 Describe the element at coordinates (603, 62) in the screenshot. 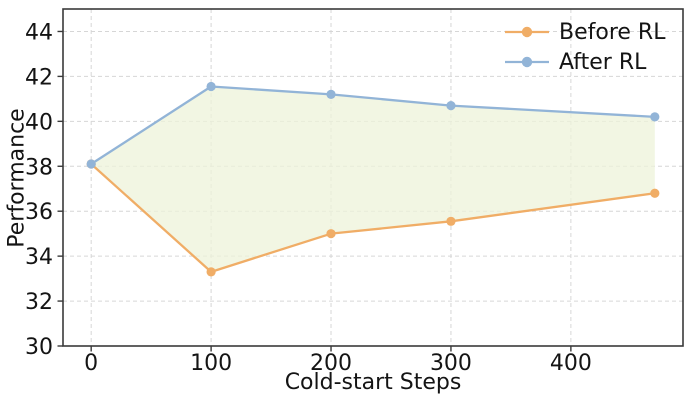

I see `legend-label-after-rl: After RL` at that location.